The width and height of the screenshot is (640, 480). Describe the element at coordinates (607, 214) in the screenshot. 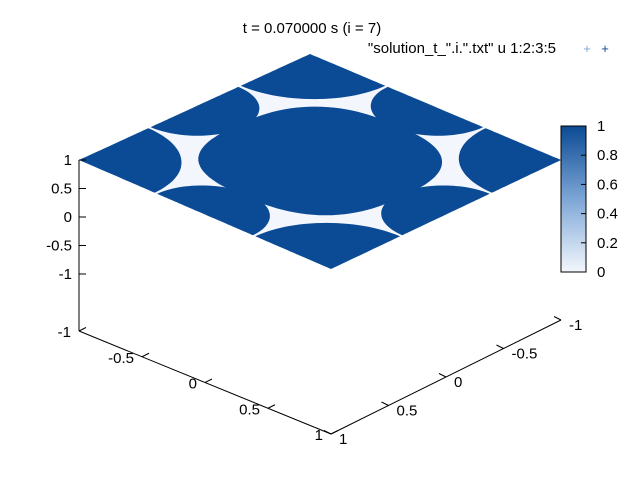

I see `colorbar-tick-label: 0.4` at that location.